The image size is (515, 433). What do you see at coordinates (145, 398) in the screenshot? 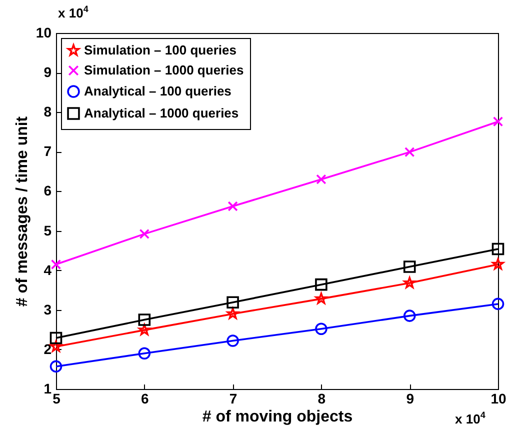
I see `x-tick-label: 6` at bounding box center [145, 398].